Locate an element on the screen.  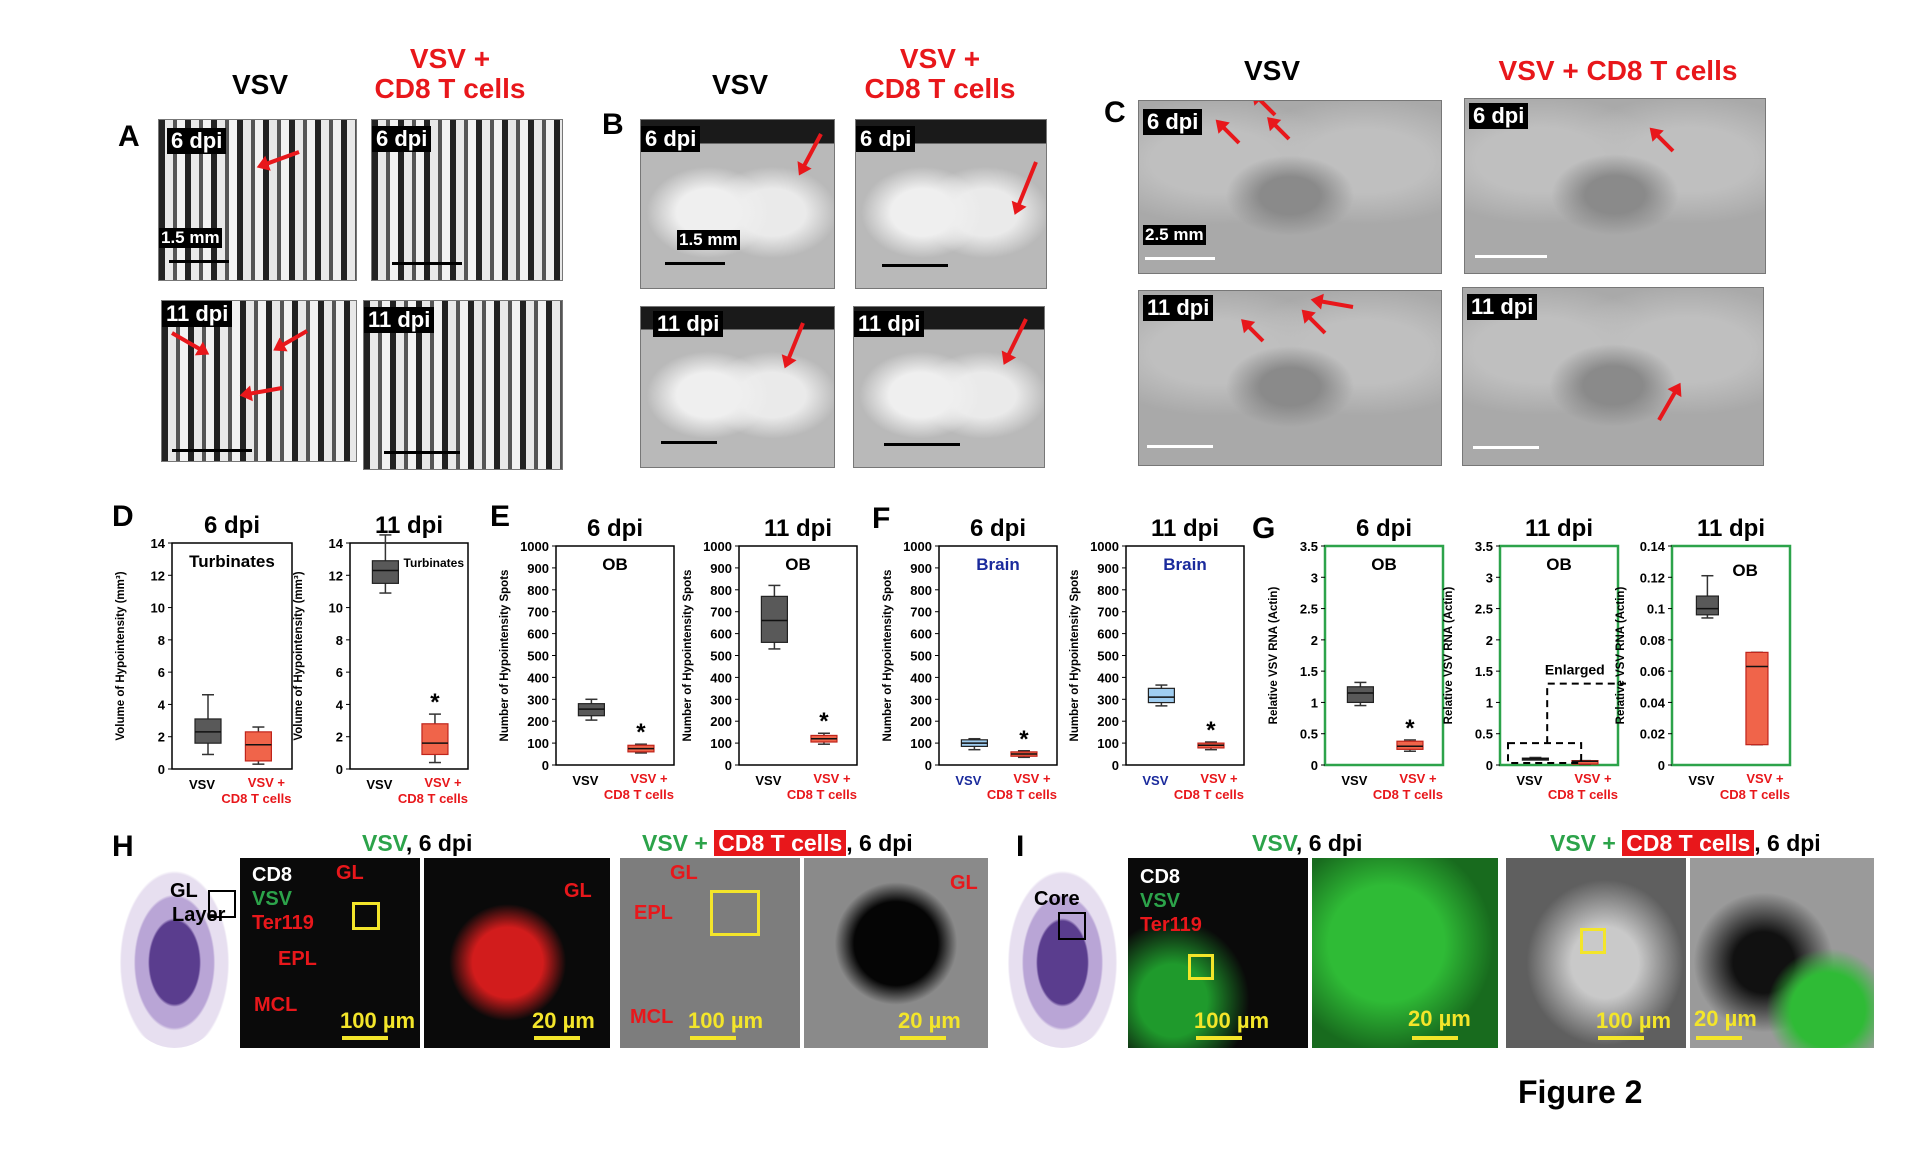
y-tick-label: 14 is located at coordinates (158, 543).